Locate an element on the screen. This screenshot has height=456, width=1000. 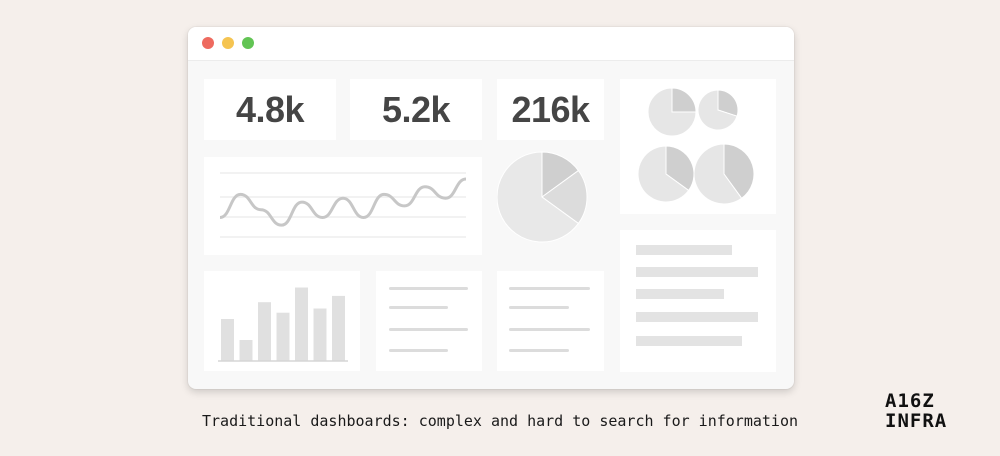
brand-logo-line-2: INFRA is located at coordinates (916, 421).